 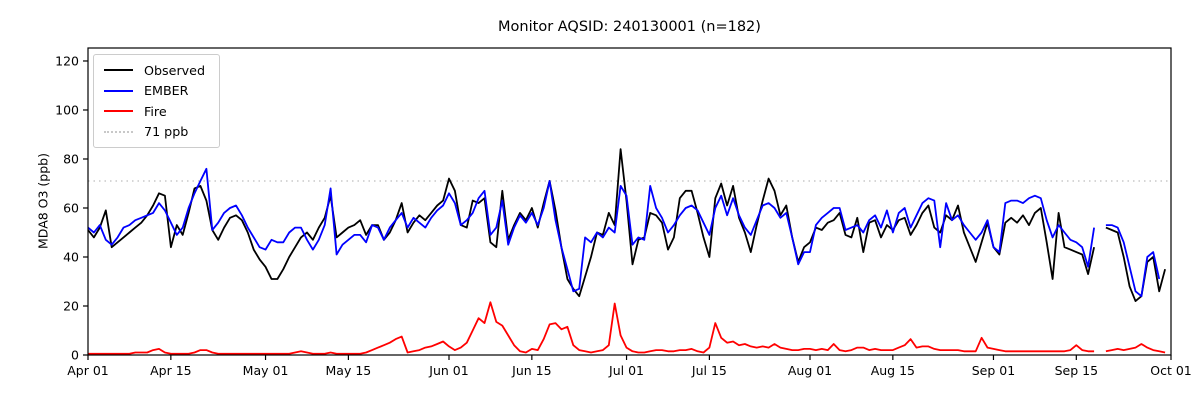 I want to click on y-tick-label: 100, so click(x=67, y=109).